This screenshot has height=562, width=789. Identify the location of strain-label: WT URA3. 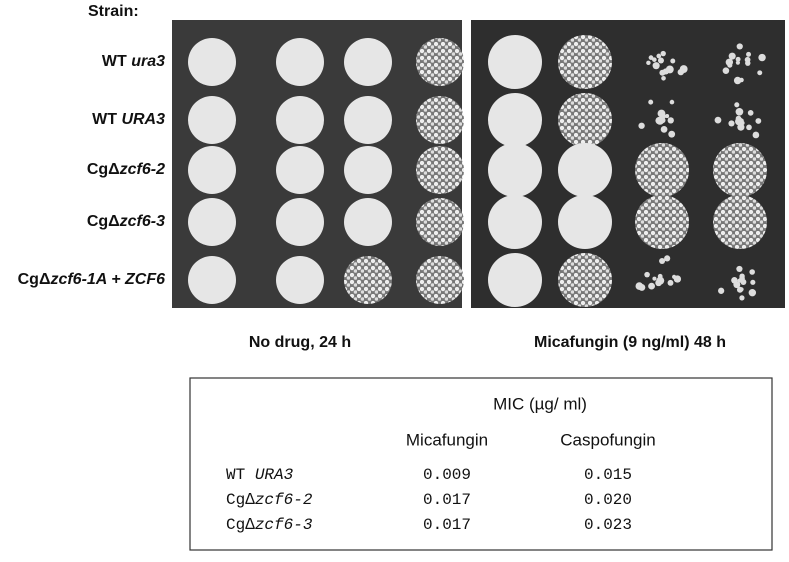
(260, 475).